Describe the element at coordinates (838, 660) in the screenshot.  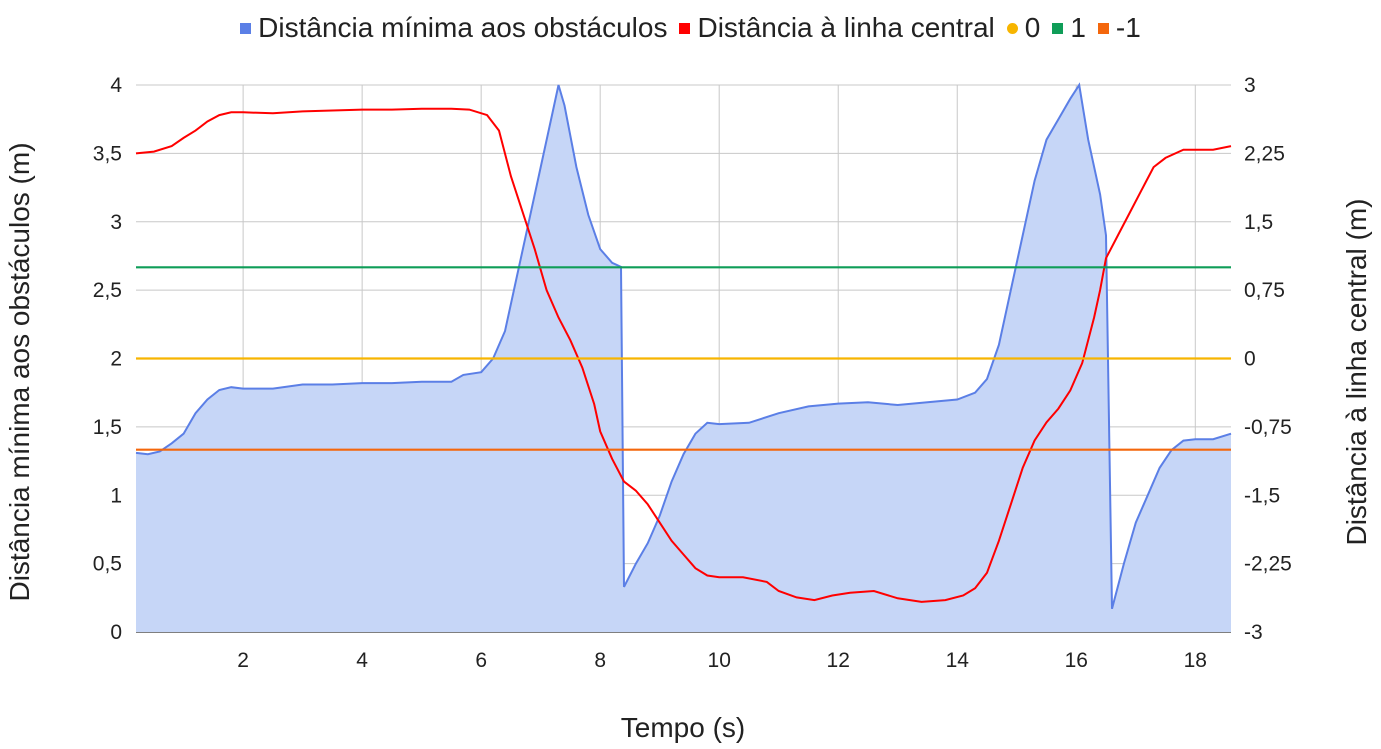
I see `x-tick-label: 12` at that location.